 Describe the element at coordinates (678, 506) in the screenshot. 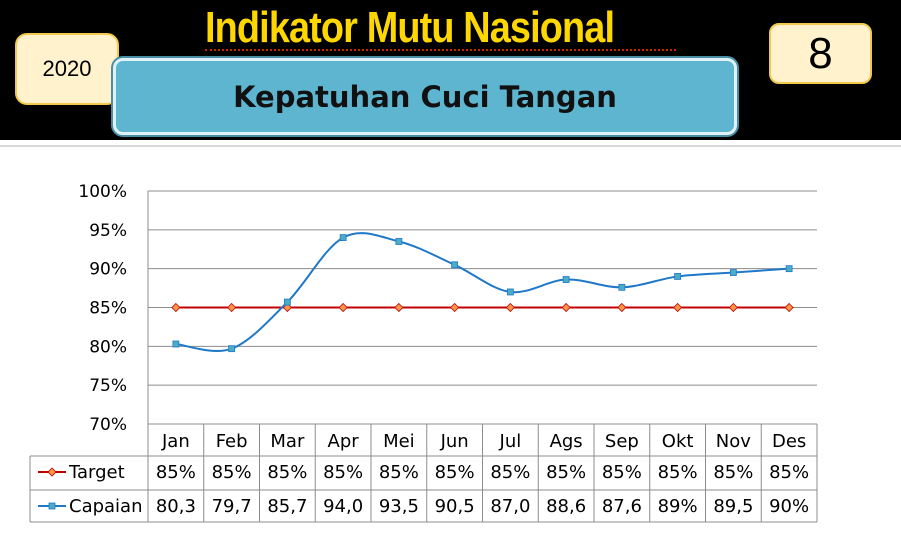

I see `table-value-cell: 89%` at that location.